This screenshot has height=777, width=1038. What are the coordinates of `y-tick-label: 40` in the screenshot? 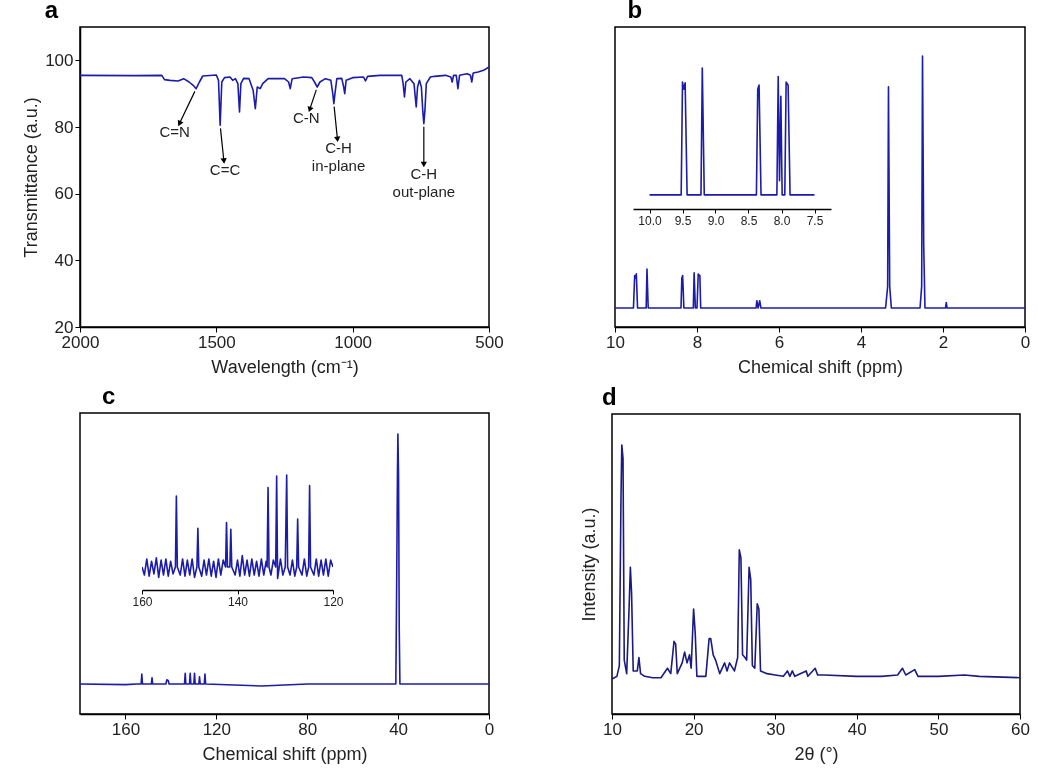 It's located at (64, 260).